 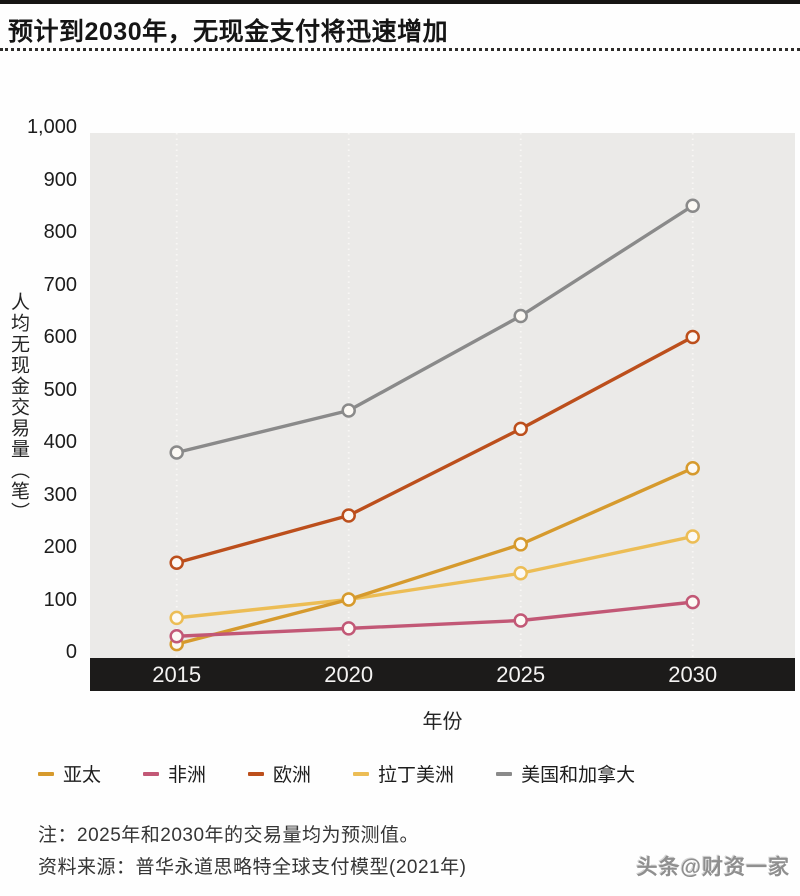 What do you see at coordinates (400, 49) in the screenshot?
I see `dotted-divider` at bounding box center [400, 49].